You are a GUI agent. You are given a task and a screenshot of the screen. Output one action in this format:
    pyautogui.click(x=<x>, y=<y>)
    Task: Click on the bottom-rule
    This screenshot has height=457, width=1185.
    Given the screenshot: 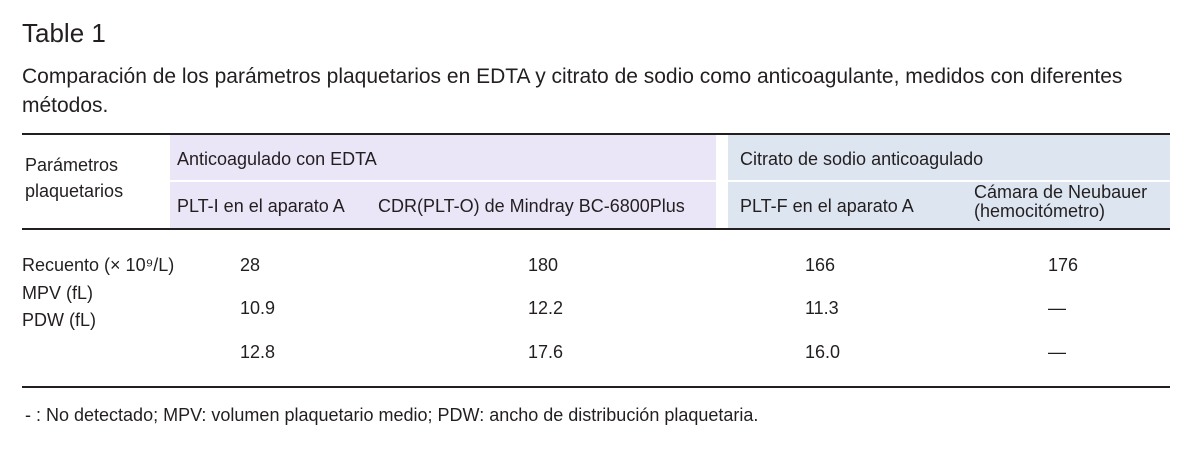 What is the action you would take?
    pyautogui.click(x=596, y=387)
    